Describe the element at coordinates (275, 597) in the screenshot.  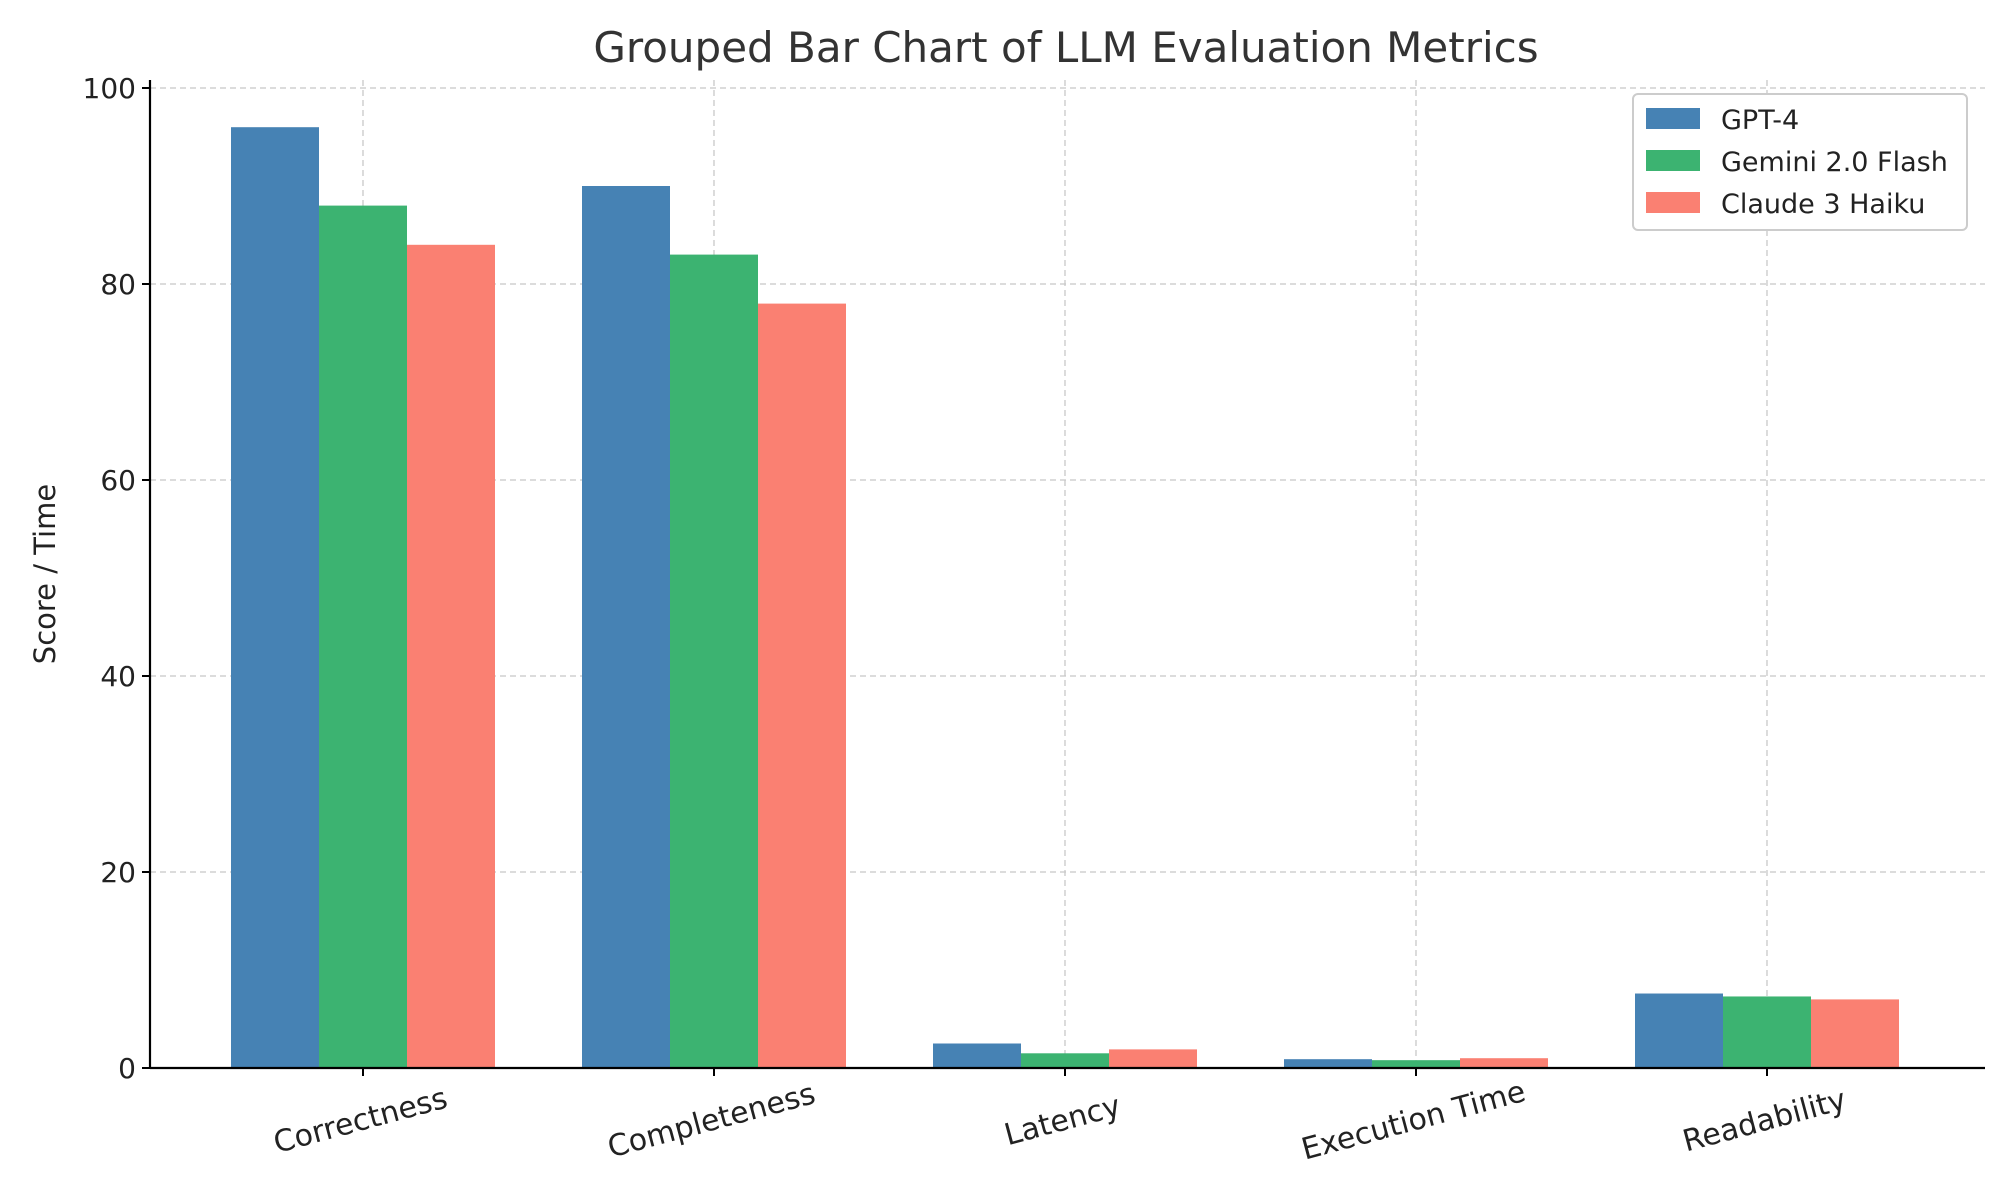
I see `bar-gpt-4-correctness` at that location.